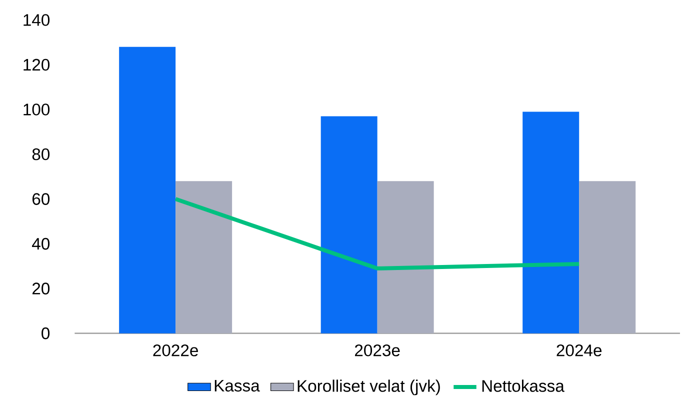  Describe the element at coordinates (523, 386) in the screenshot. I see `legend-label: Nettokassa` at that location.